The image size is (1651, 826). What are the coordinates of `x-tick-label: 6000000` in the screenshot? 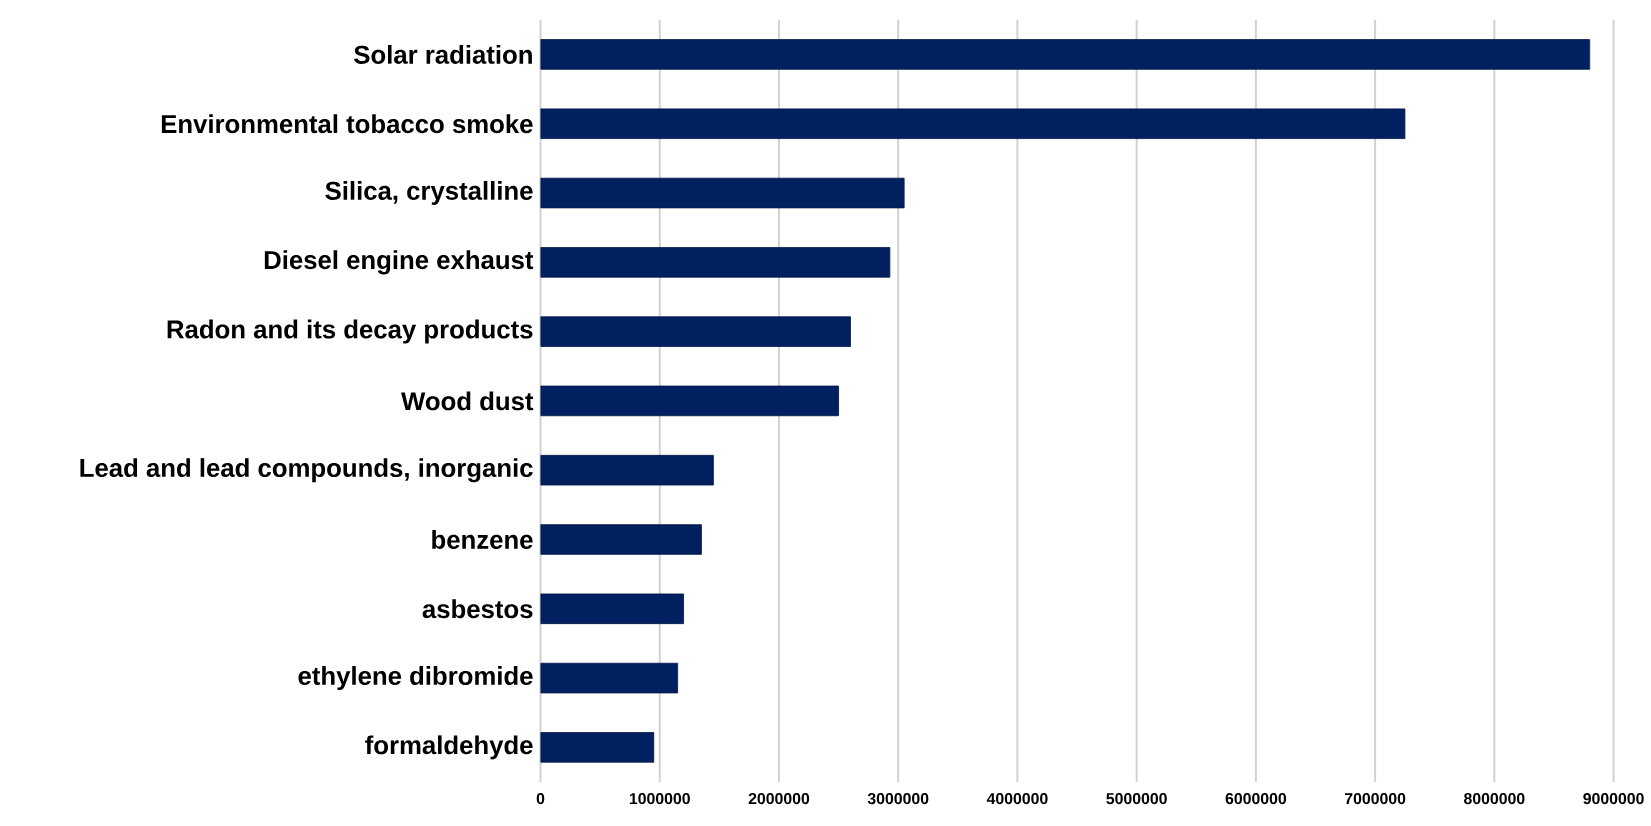 It's located at (1256, 799).